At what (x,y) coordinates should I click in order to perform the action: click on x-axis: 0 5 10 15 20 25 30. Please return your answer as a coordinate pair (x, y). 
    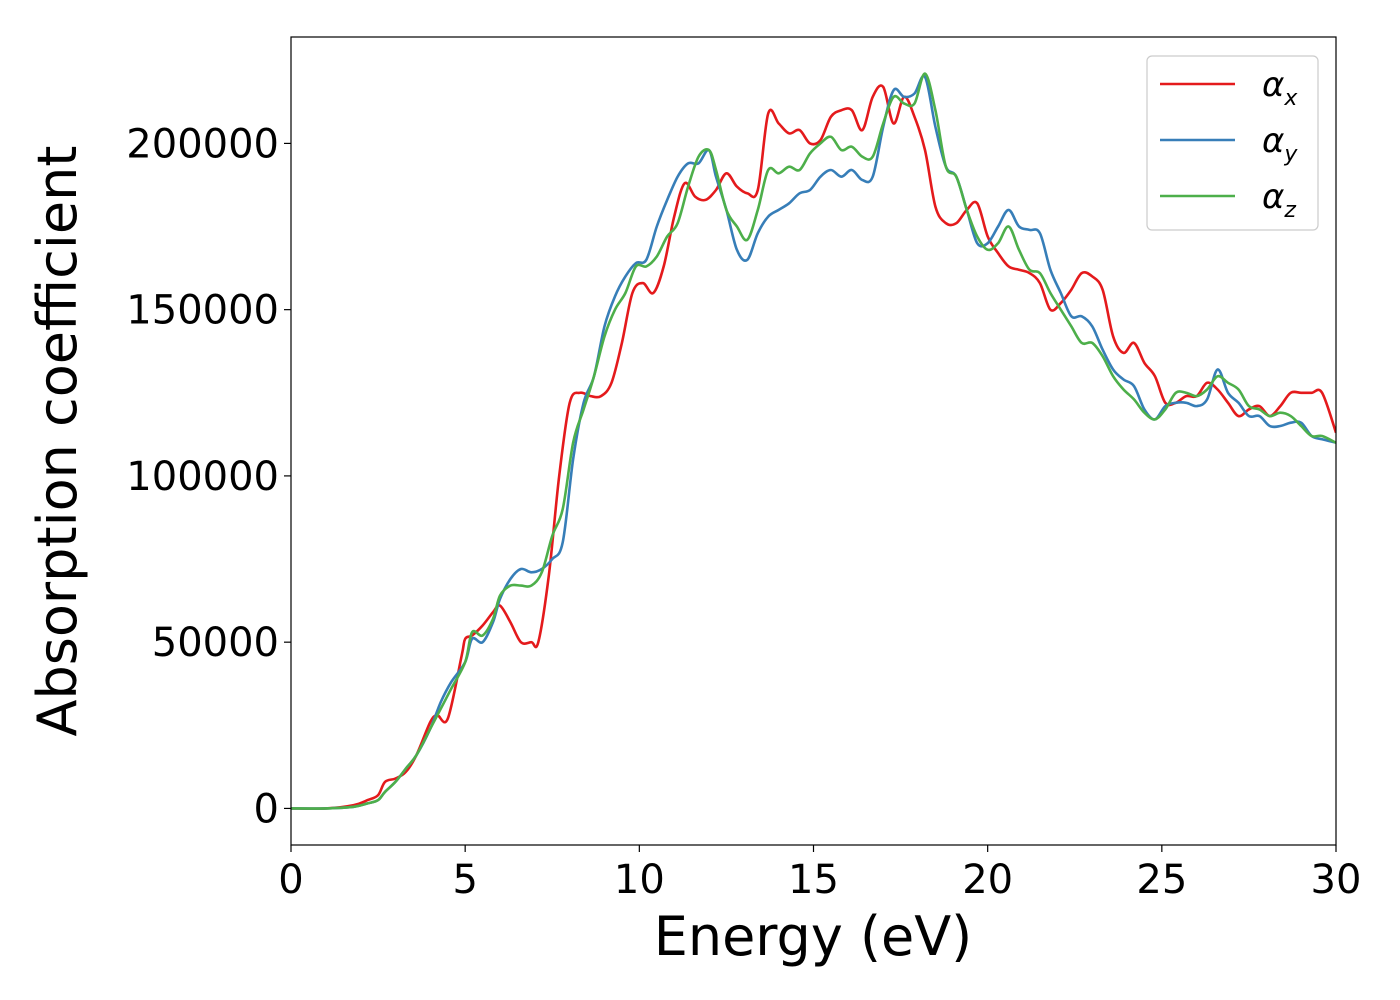
    Looking at the image, I should click on (819, 874).